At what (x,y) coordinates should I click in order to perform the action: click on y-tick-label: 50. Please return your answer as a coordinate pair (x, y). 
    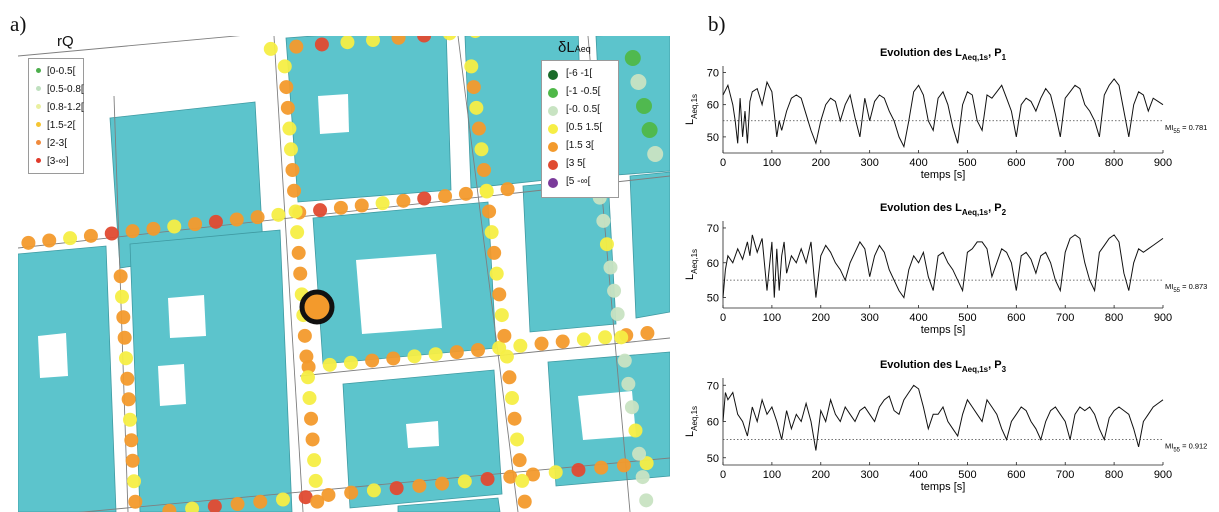
    Looking at the image, I should click on (713, 459).